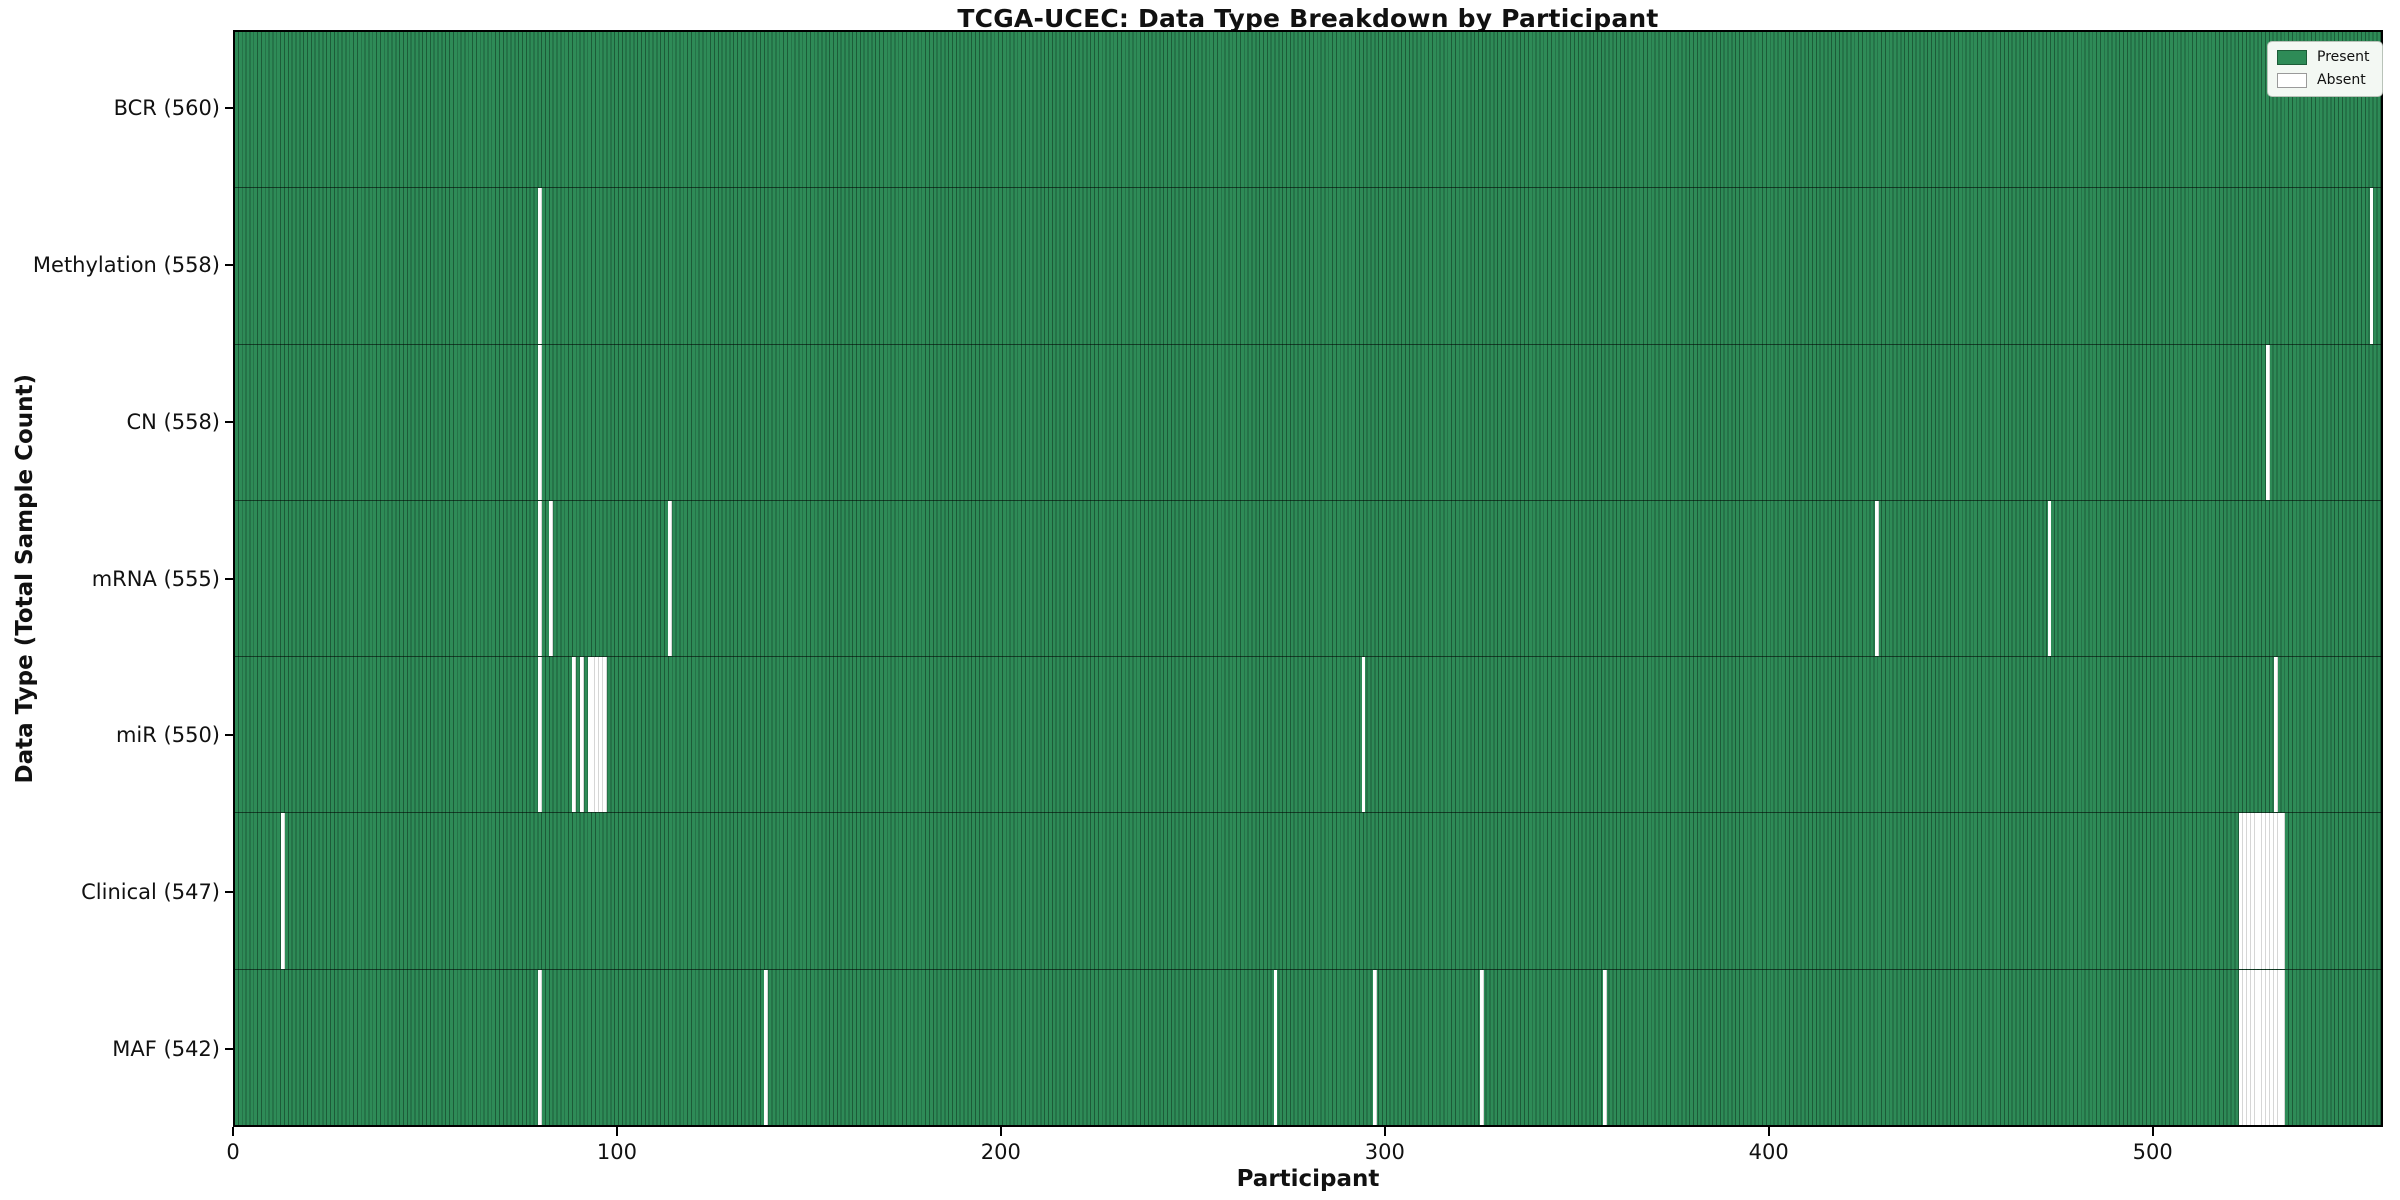  Describe the element at coordinates (1308, 421) in the screenshot. I see `heatmap-row-cn` at that location.